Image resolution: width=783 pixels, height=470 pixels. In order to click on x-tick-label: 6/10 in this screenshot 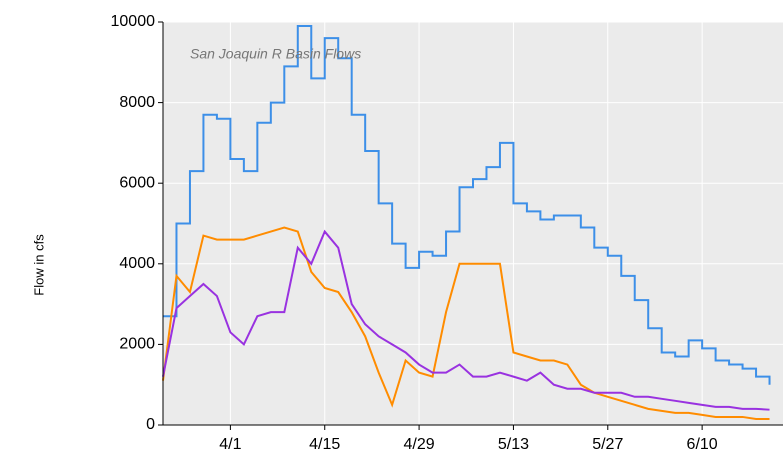, I will do `click(702, 444)`.